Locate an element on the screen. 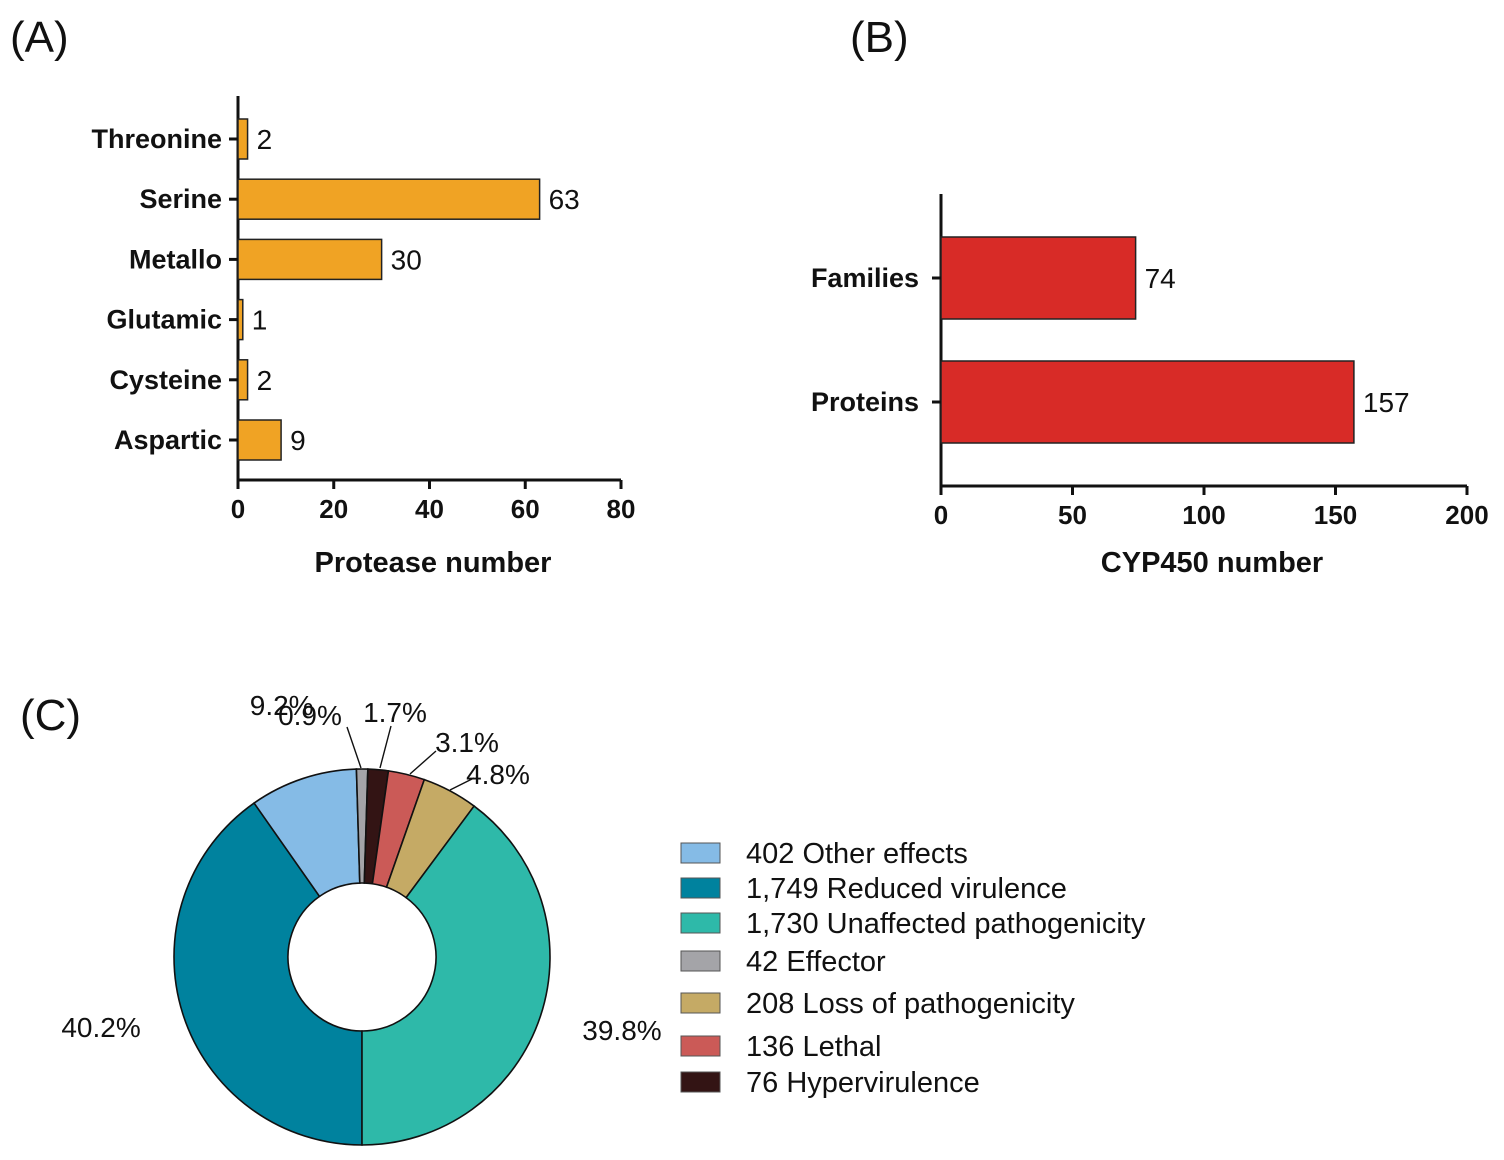 The height and width of the screenshot is (1160, 1504). donut-slice-reduced-virulence is located at coordinates (268, 973).